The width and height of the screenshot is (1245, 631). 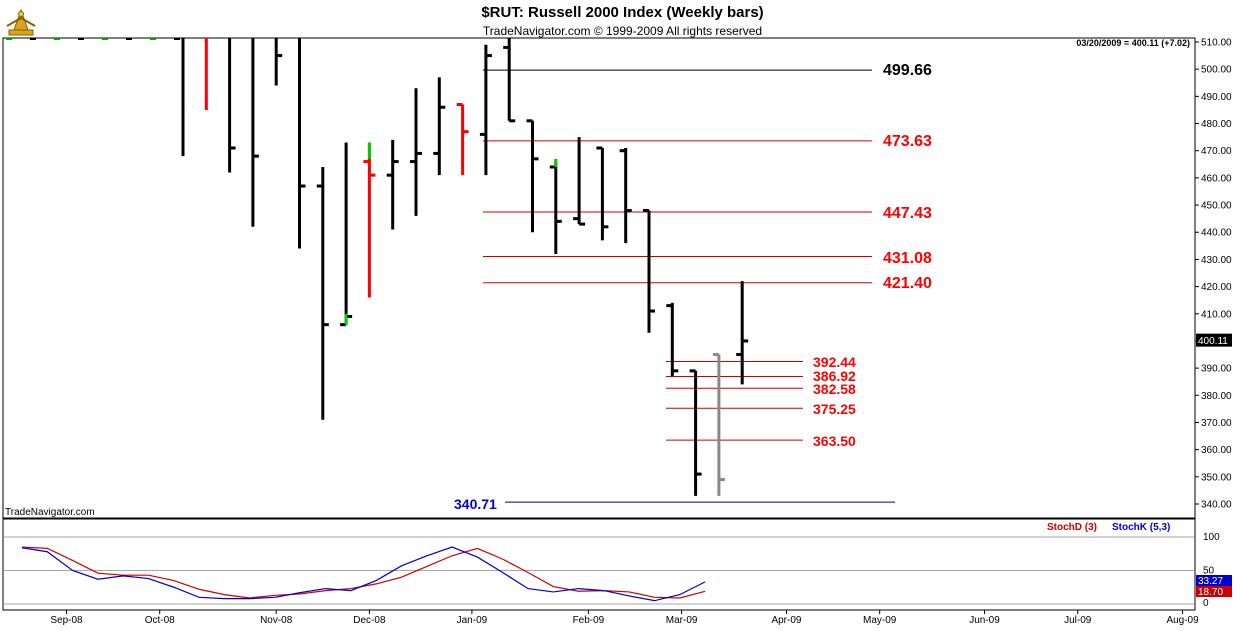 I want to click on x-tick-label: Jan-09, so click(x=472, y=620).